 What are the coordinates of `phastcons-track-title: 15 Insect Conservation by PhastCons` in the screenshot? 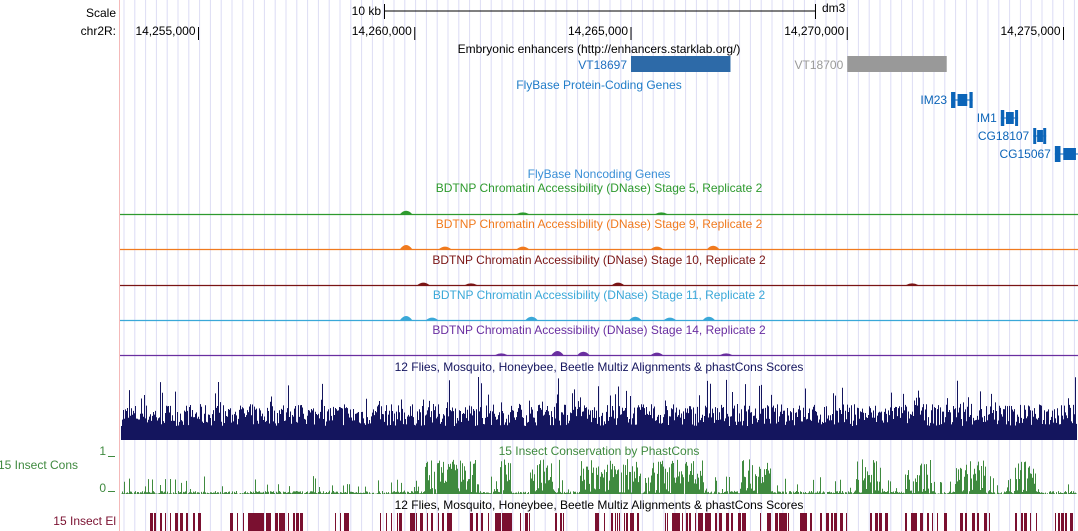 It's located at (599, 451).